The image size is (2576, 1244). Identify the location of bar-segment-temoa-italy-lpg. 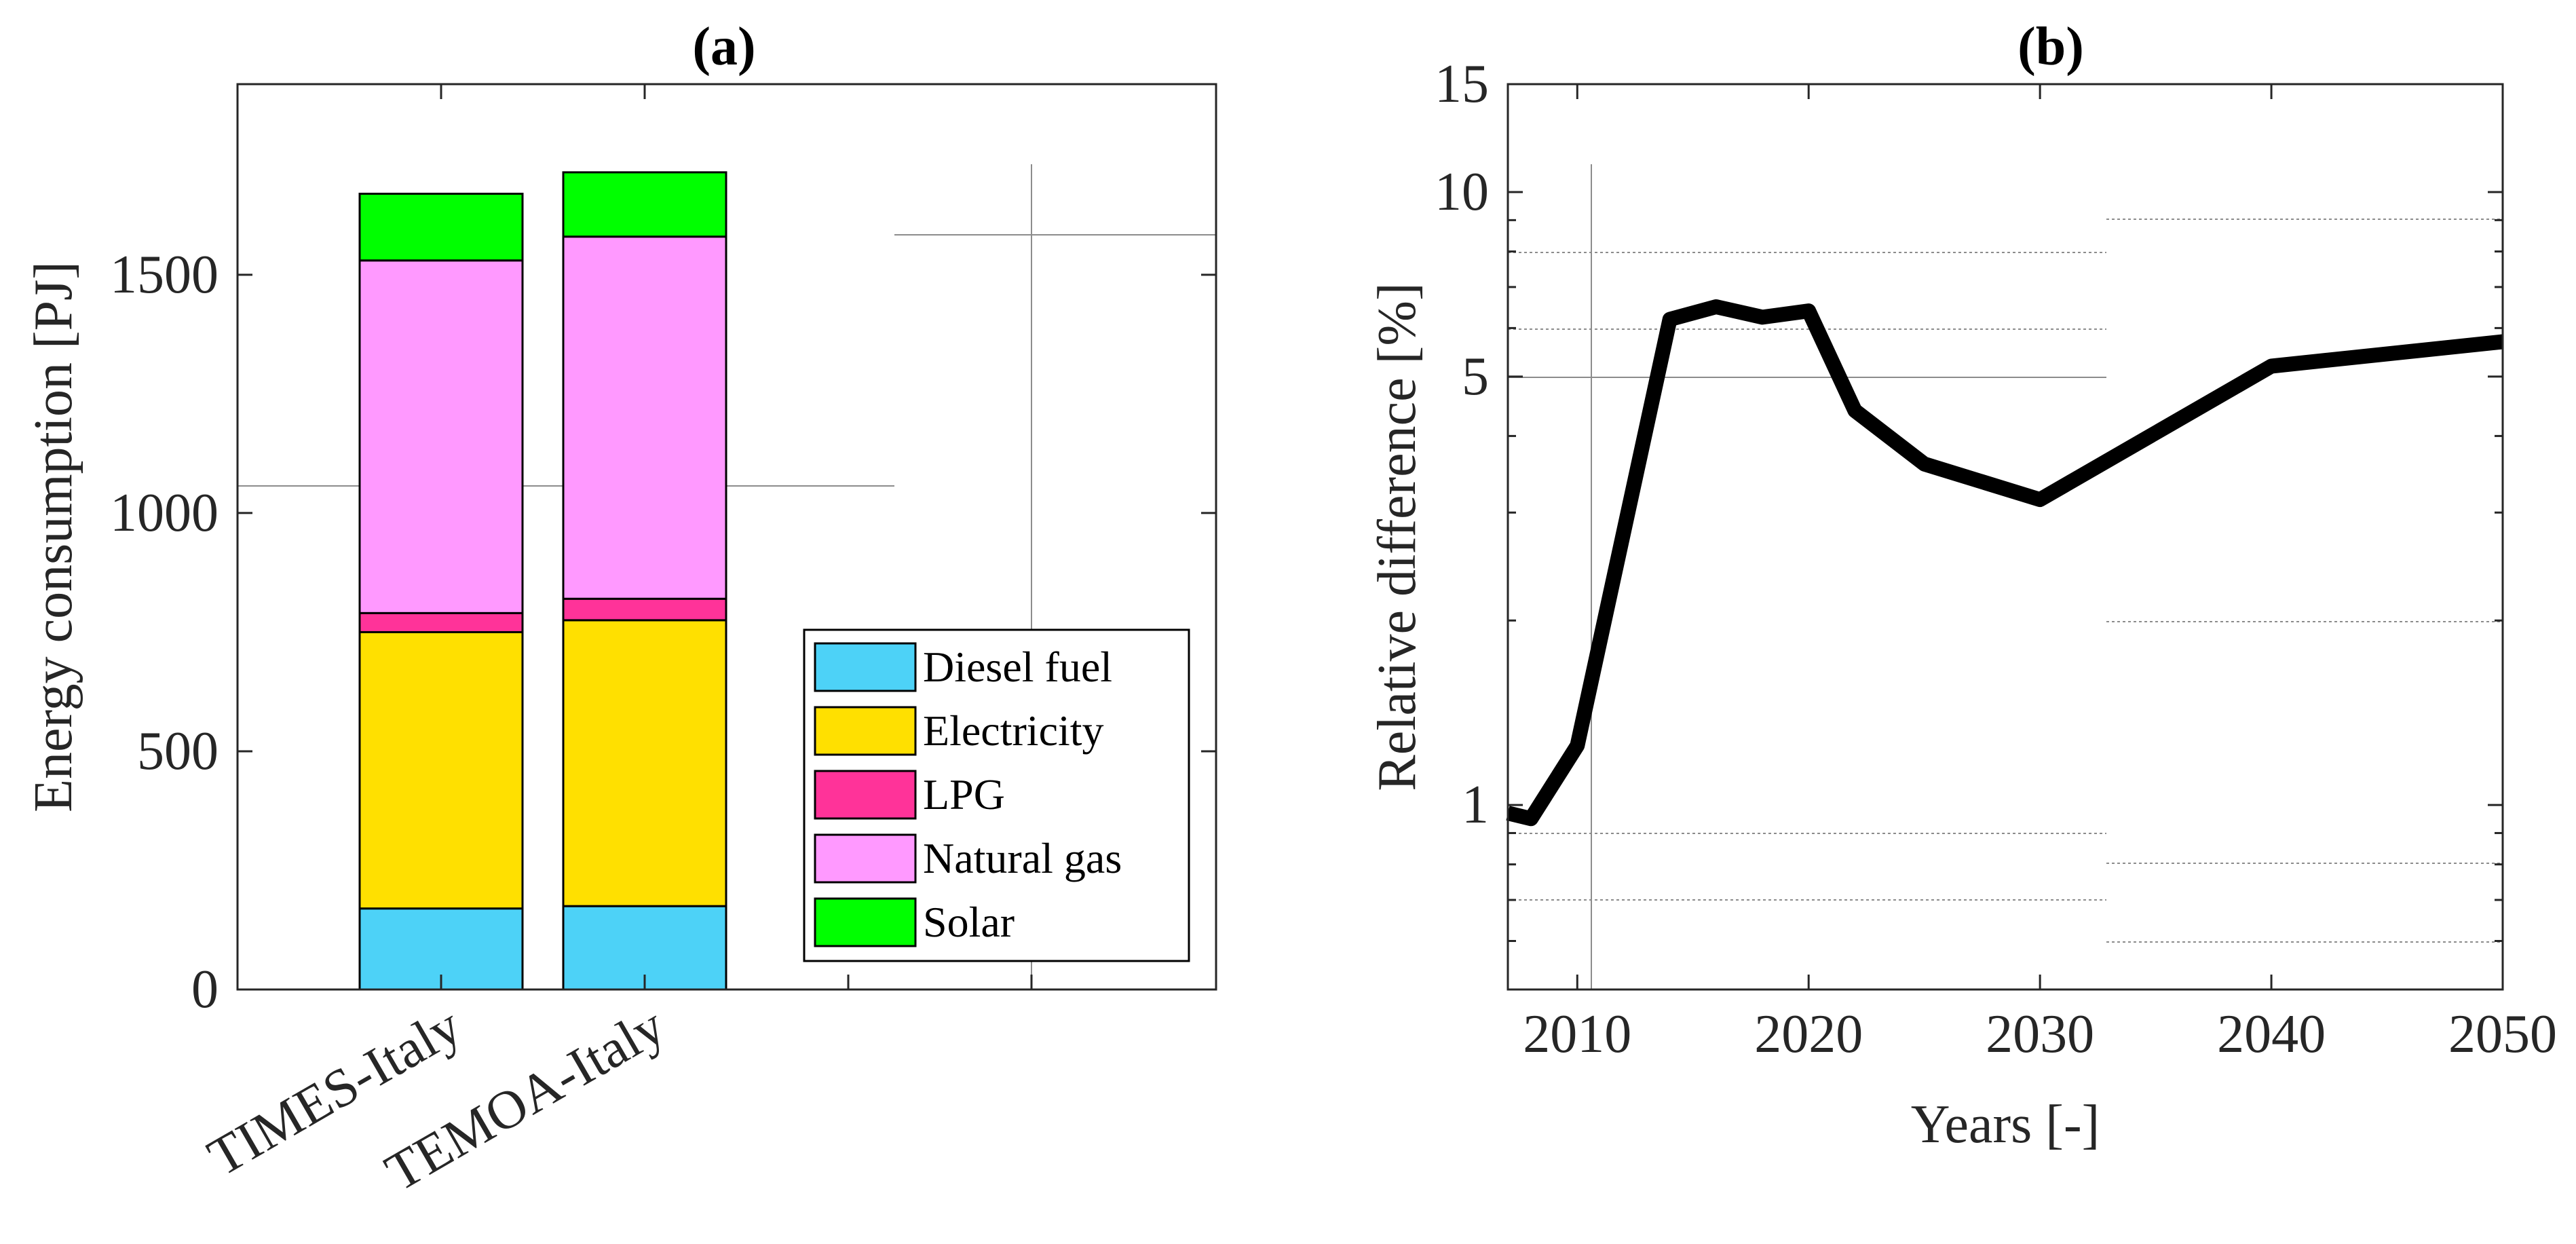
(644, 609).